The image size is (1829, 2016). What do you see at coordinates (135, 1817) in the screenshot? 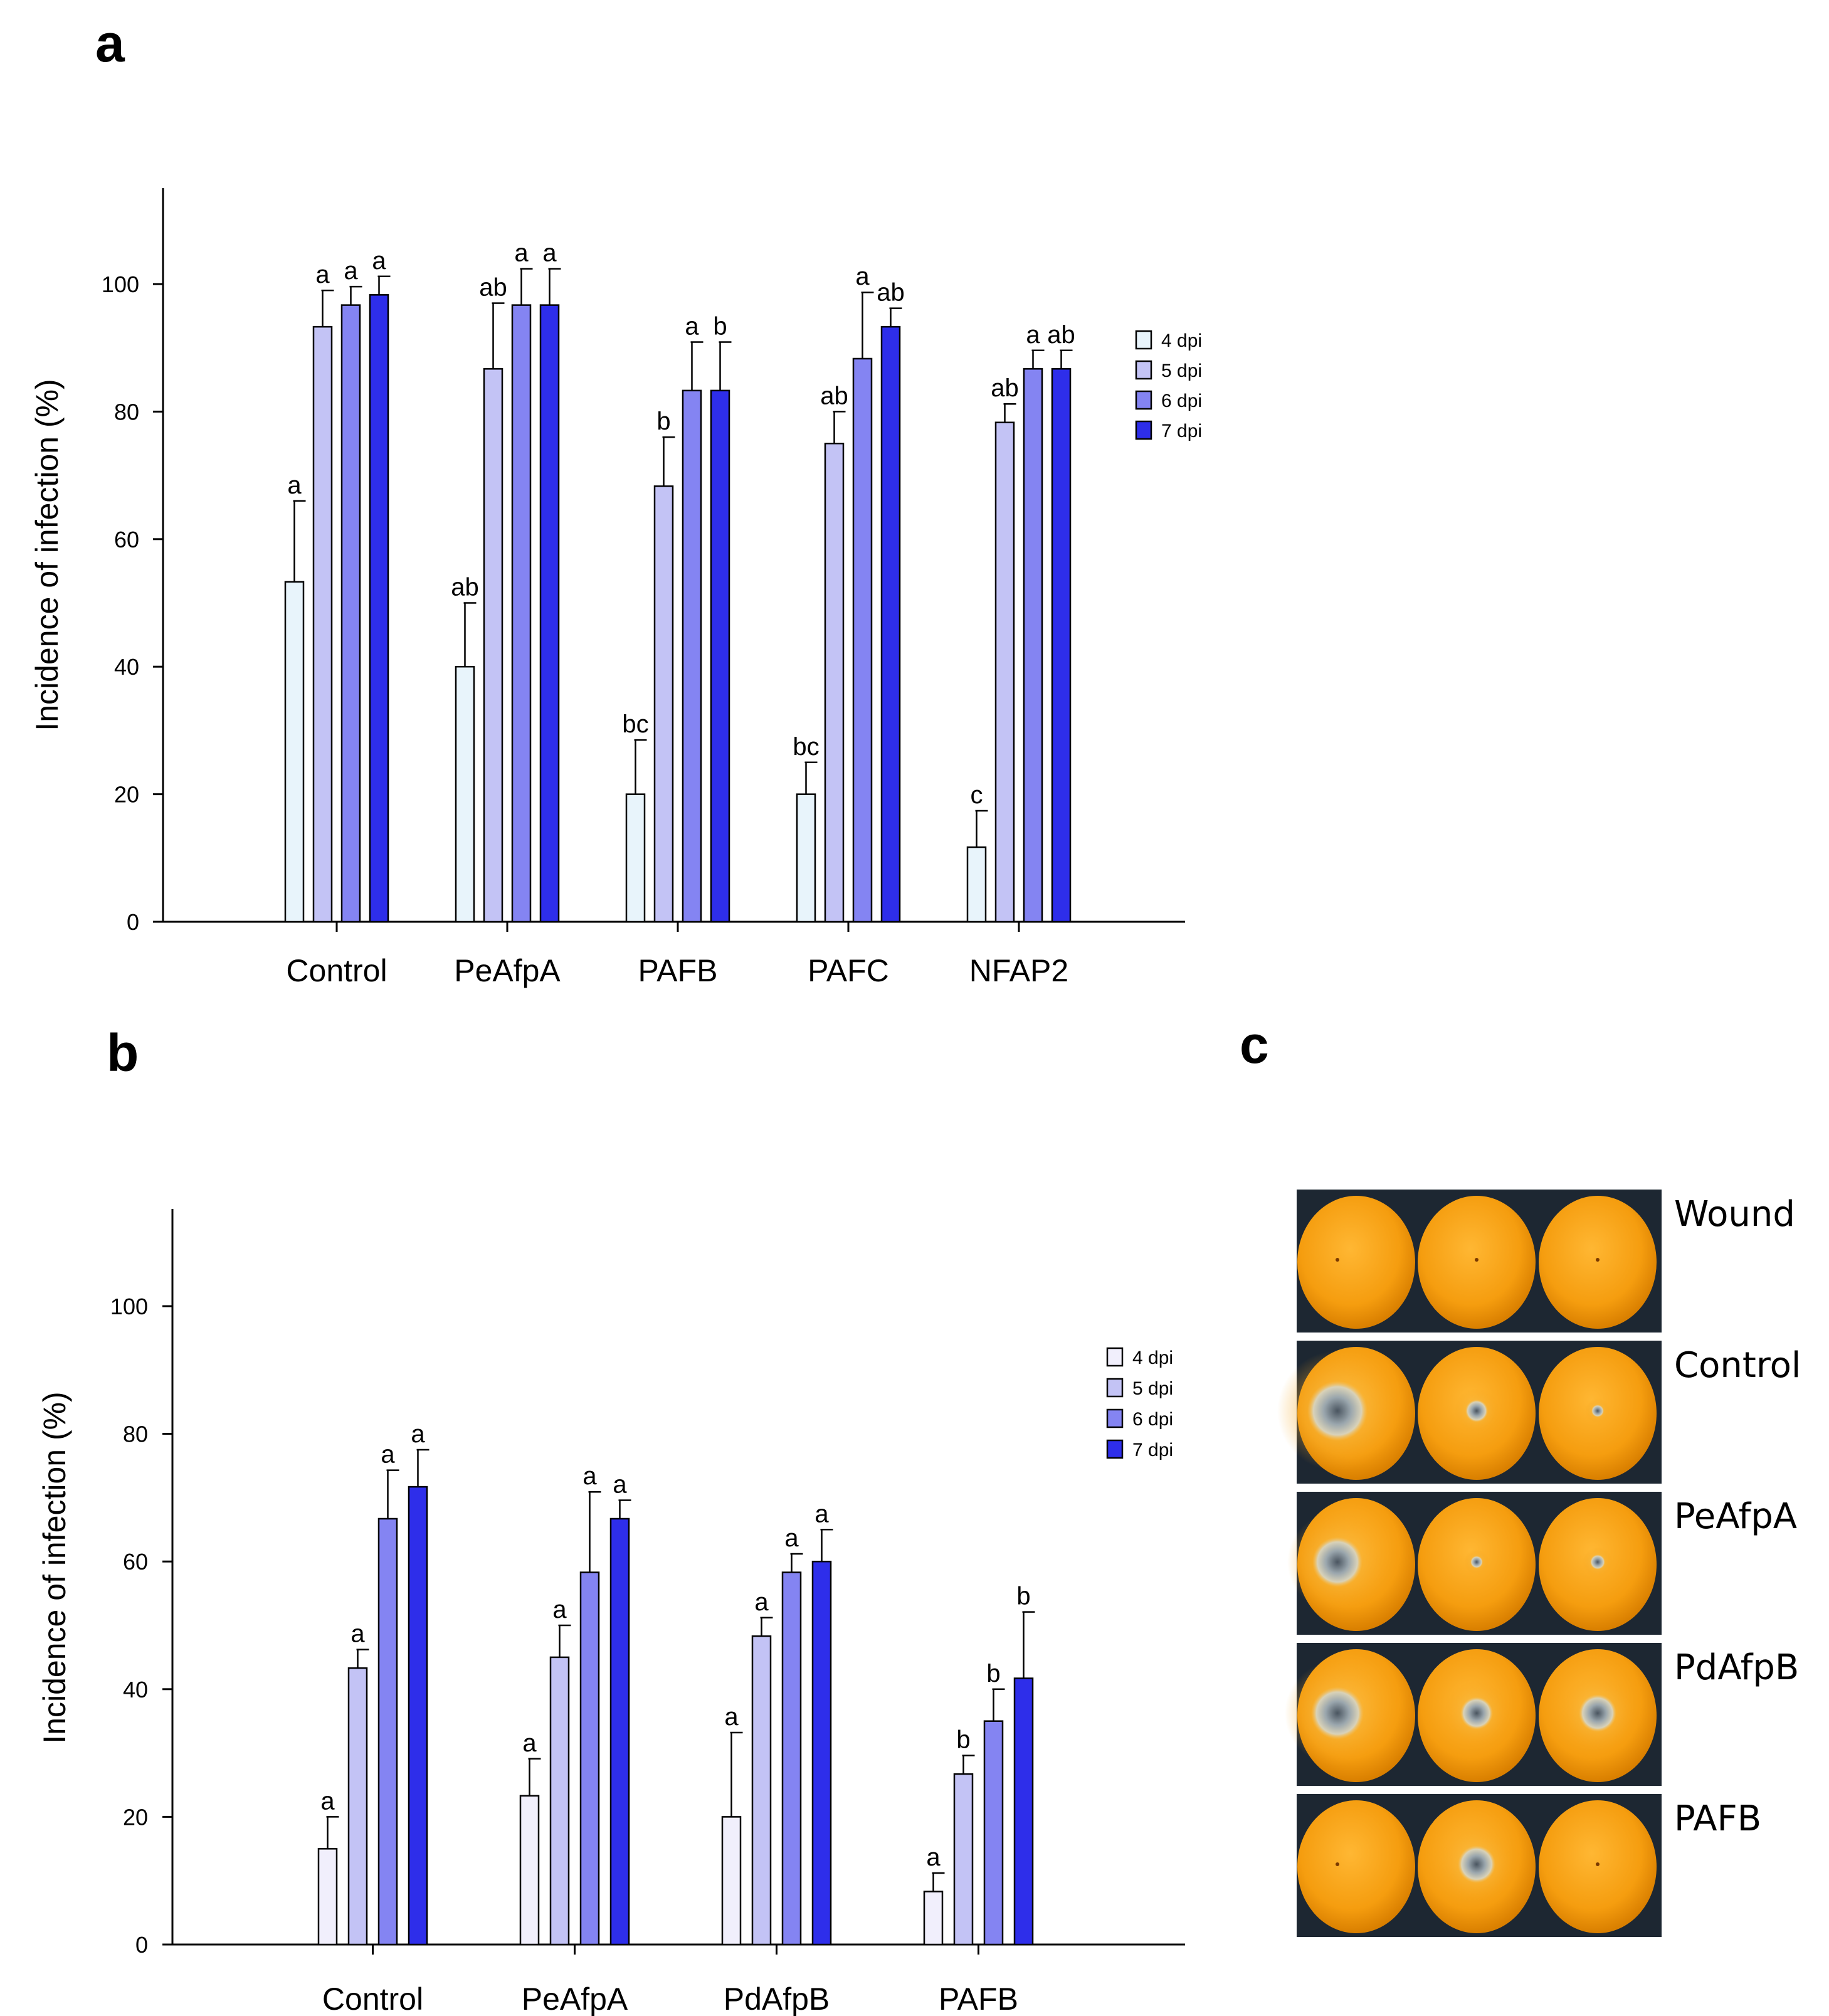
I see `chart-b-y-tick-label: 20` at bounding box center [135, 1817].